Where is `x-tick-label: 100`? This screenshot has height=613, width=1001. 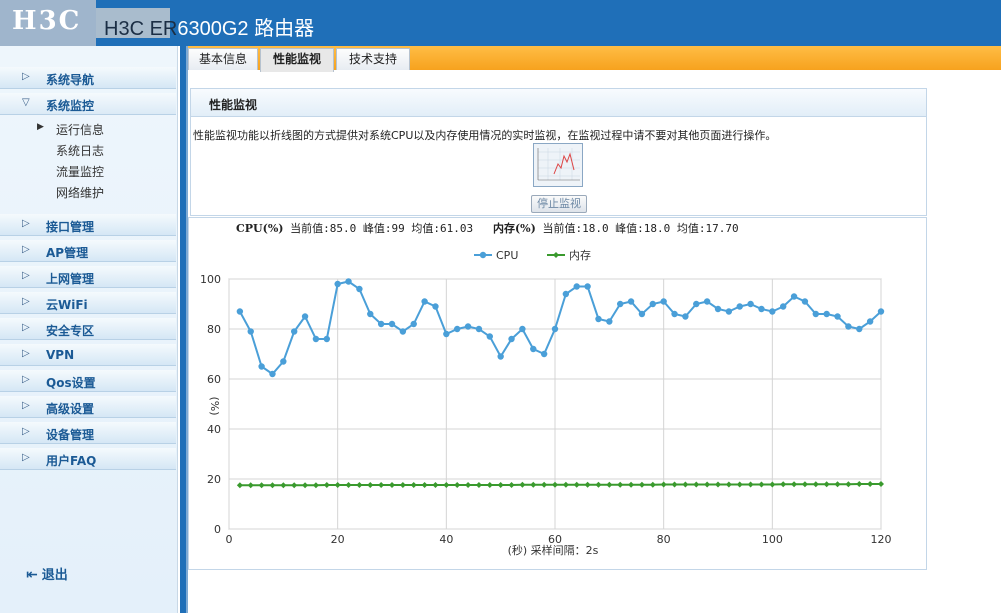 x-tick-label: 100 is located at coordinates (772, 539).